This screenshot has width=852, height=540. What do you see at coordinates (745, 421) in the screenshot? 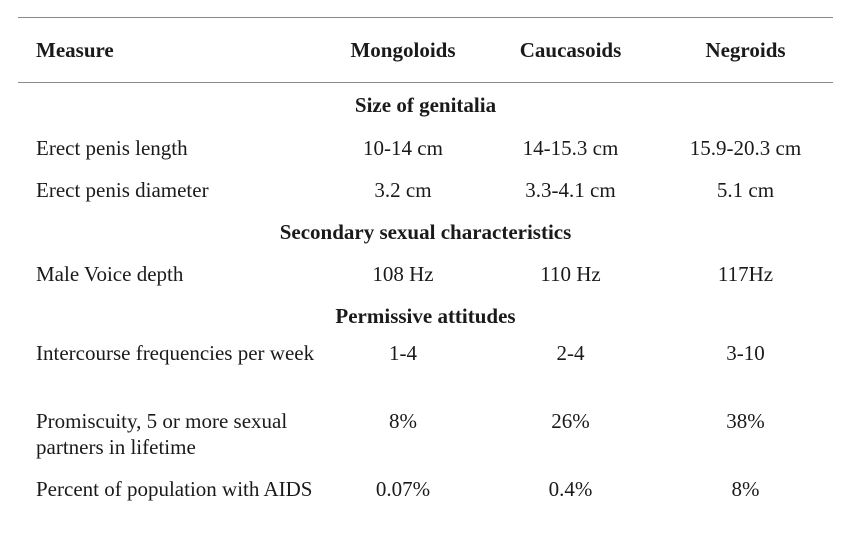
I see `cell-negroids: 38%` at bounding box center [745, 421].